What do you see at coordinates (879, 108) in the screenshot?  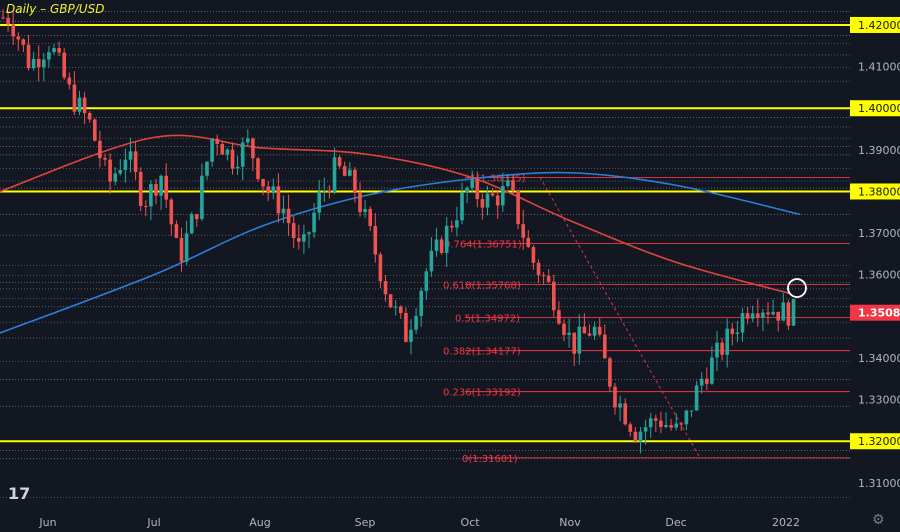 I see `price-tick-label: 1.40000` at bounding box center [879, 108].